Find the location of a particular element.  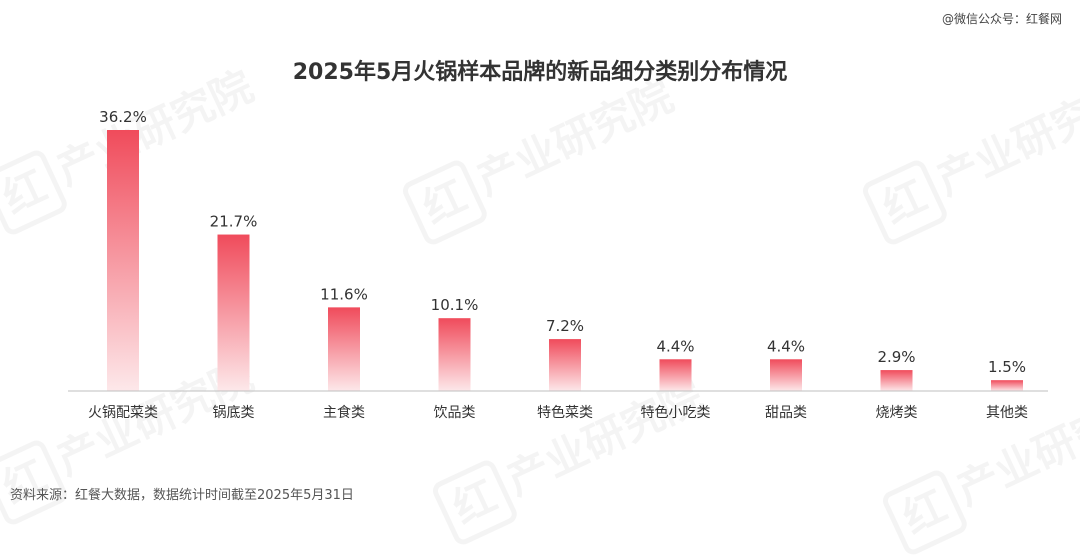

source-credit: @微信公众号：红餐网 is located at coordinates (1001, 19).